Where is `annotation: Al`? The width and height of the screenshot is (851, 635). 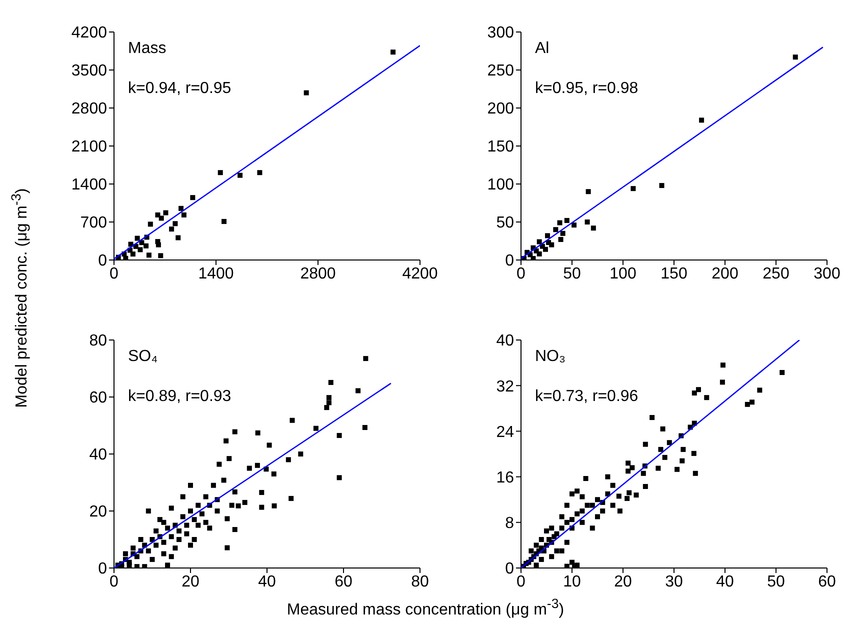 annotation: Al is located at coordinates (542, 49).